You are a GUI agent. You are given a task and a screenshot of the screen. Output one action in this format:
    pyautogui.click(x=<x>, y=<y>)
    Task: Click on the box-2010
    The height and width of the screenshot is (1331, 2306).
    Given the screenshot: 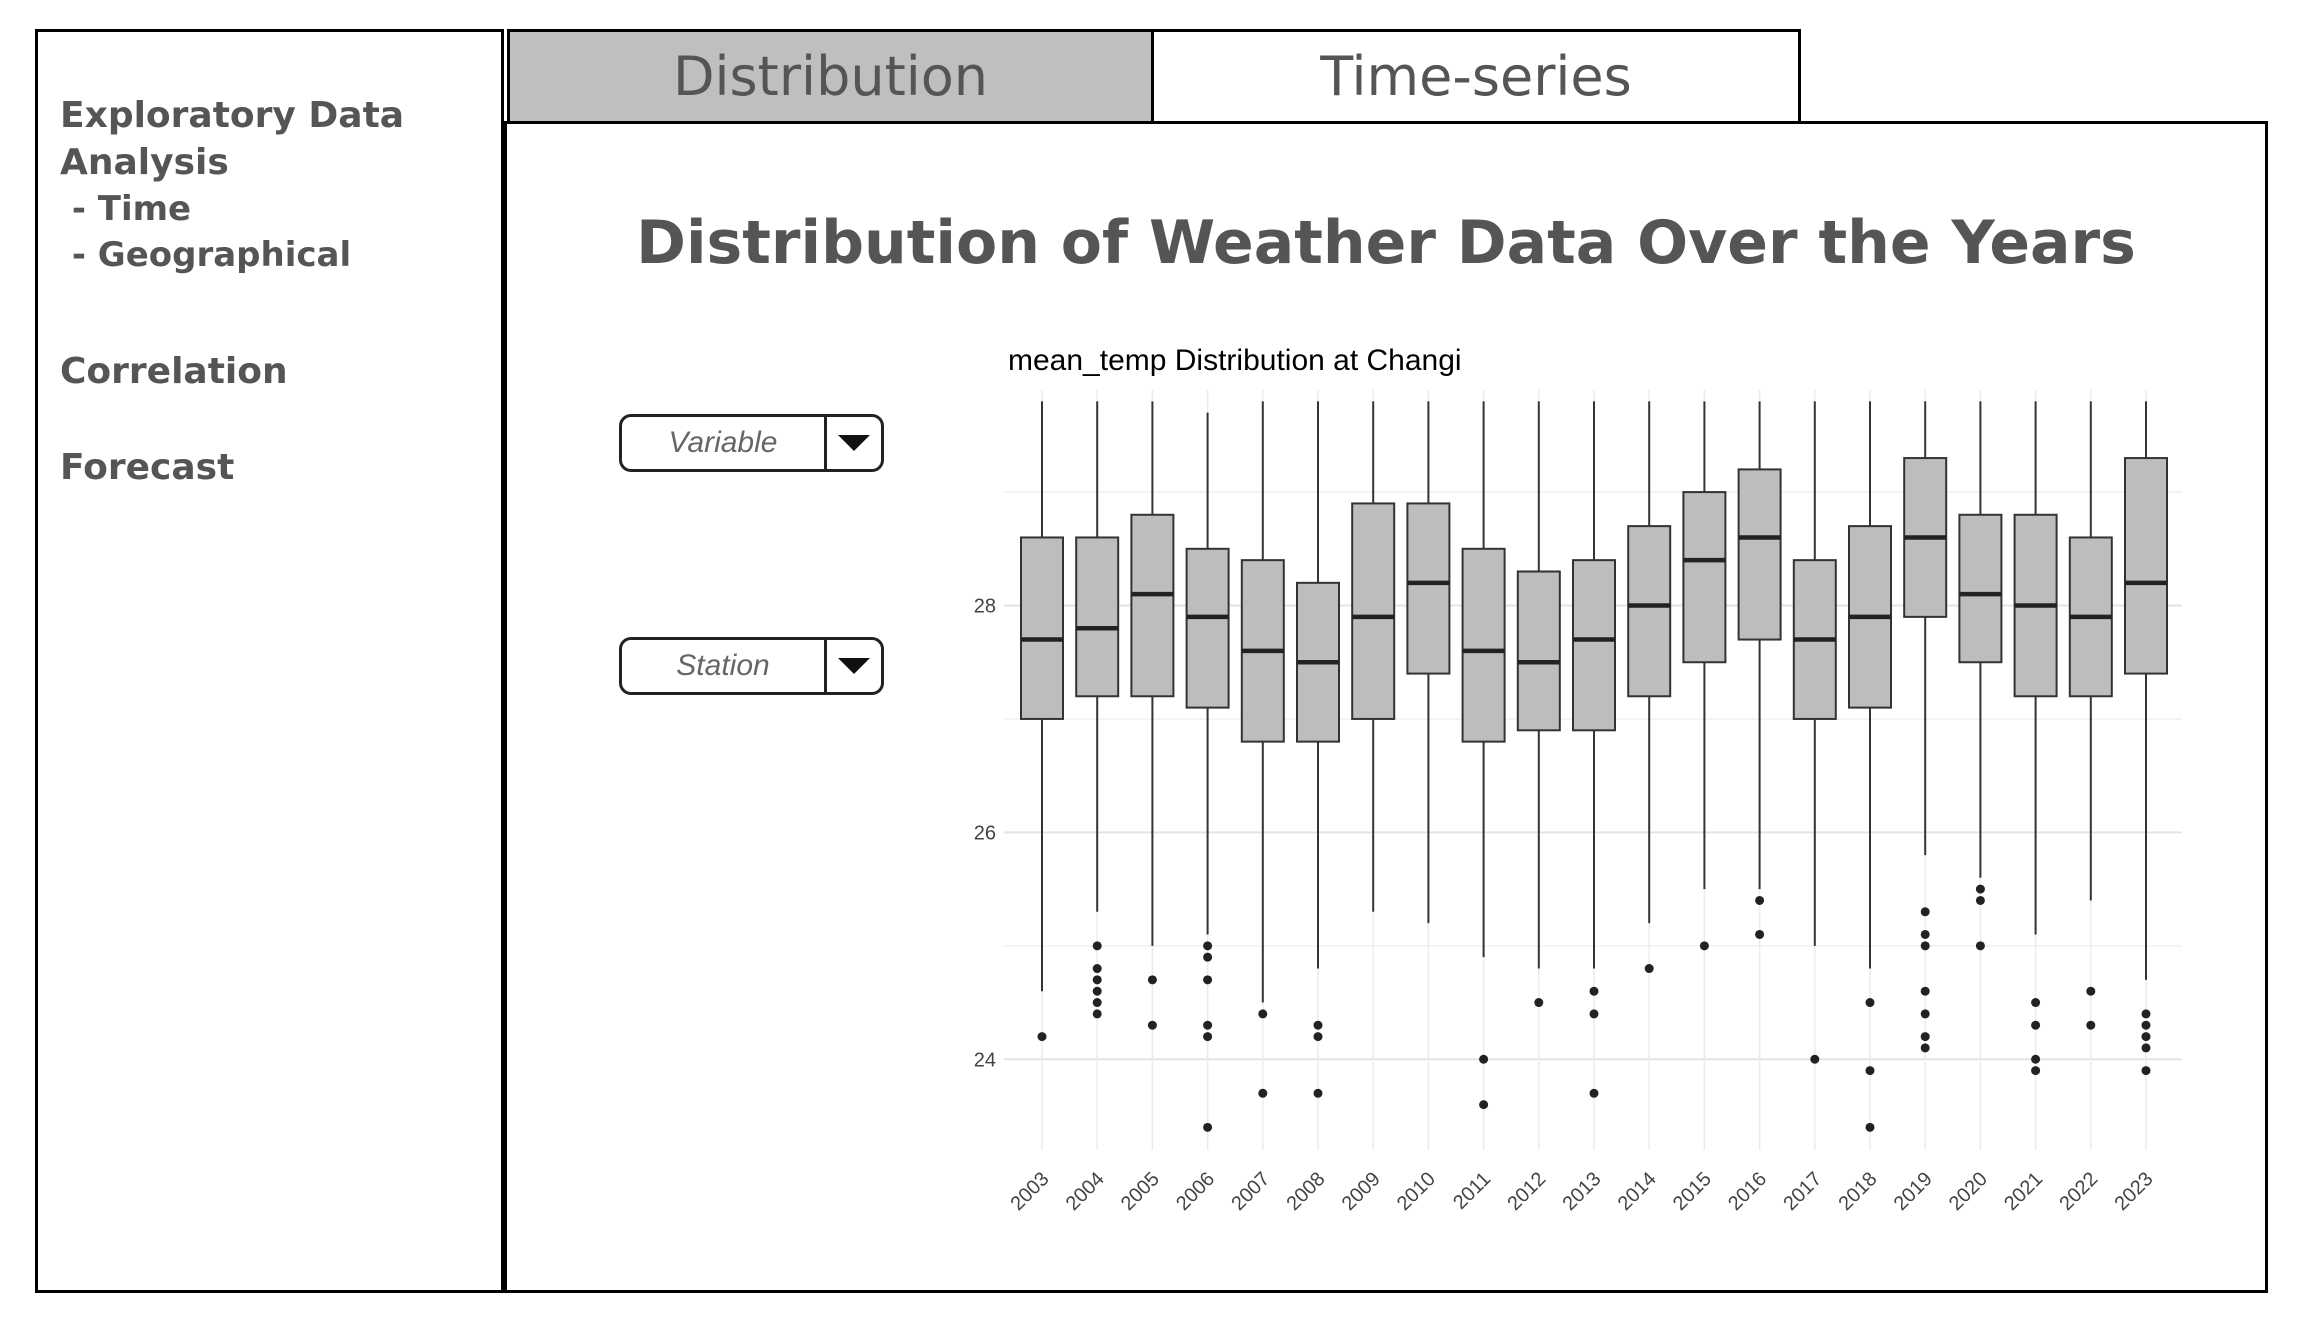 What is the action you would take?
    pyautogui.click(x=1428, y=662)
    